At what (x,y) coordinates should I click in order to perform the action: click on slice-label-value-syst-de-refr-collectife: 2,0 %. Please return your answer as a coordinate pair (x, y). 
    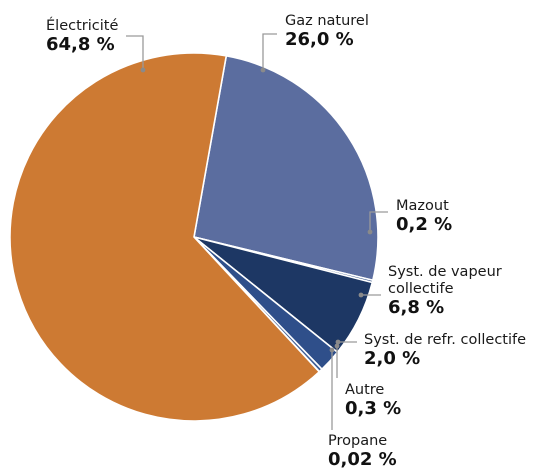
    Looking at the image, I should click on (392, 358).